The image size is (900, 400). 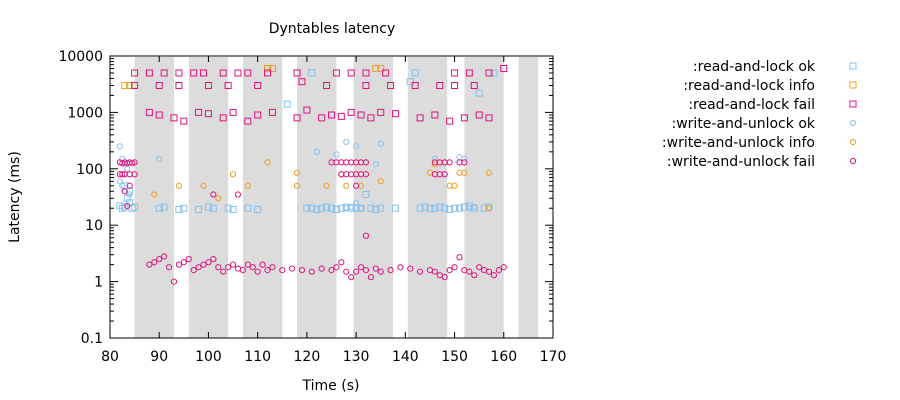 I want to click on y-tick-label-0: 0.1, so click(x=92, y=339).